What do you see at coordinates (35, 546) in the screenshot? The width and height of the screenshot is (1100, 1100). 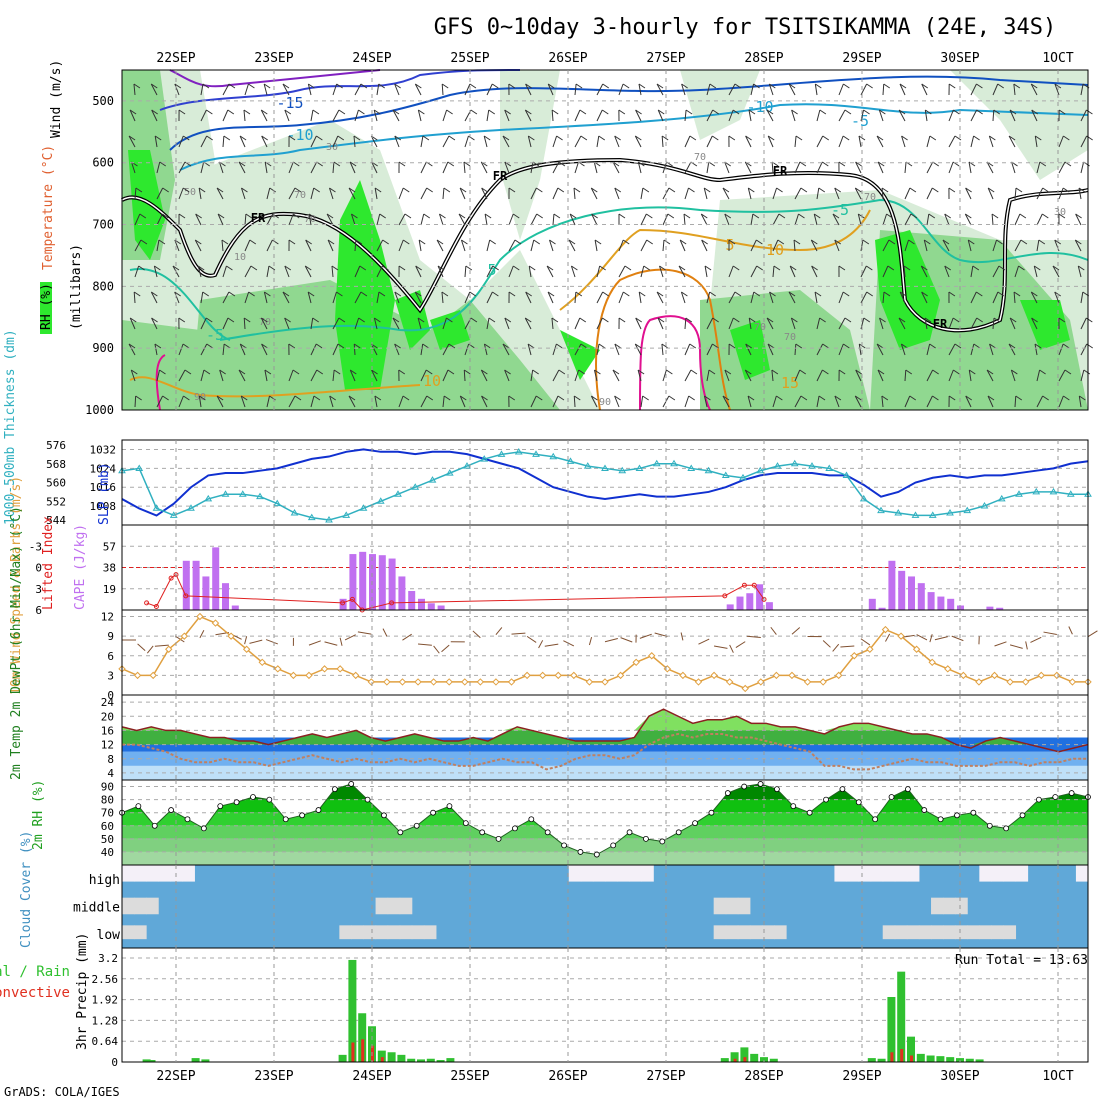 I see `li-tick: -3` at bounding box center [35, 546].